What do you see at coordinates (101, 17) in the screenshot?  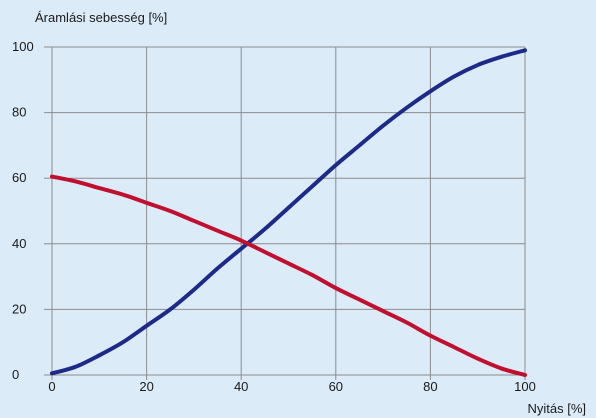 I see `y-axis-label: Áramlási sebesség [%]` at bounding box center [101, 17].